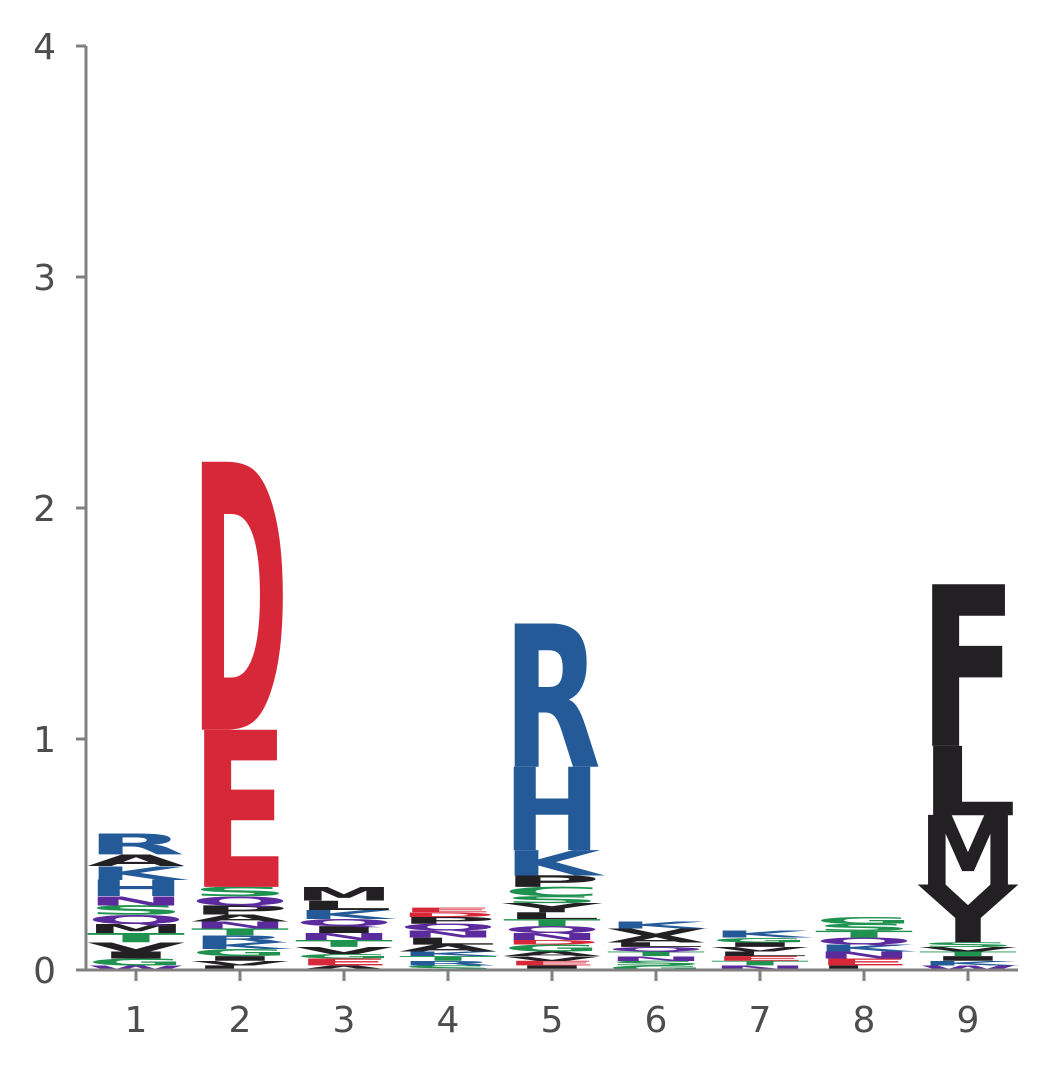  I want to click on logo-letter: H, so click(552, 811).